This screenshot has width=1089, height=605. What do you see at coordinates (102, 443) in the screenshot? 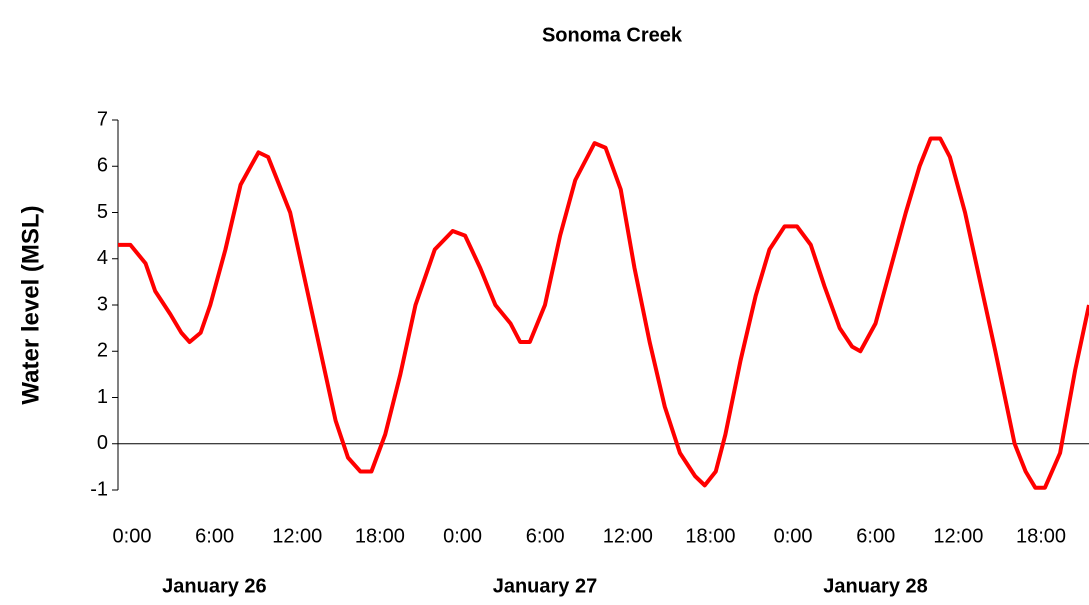
I see `y-tick-label: 0` at bounding box center [102, 443].